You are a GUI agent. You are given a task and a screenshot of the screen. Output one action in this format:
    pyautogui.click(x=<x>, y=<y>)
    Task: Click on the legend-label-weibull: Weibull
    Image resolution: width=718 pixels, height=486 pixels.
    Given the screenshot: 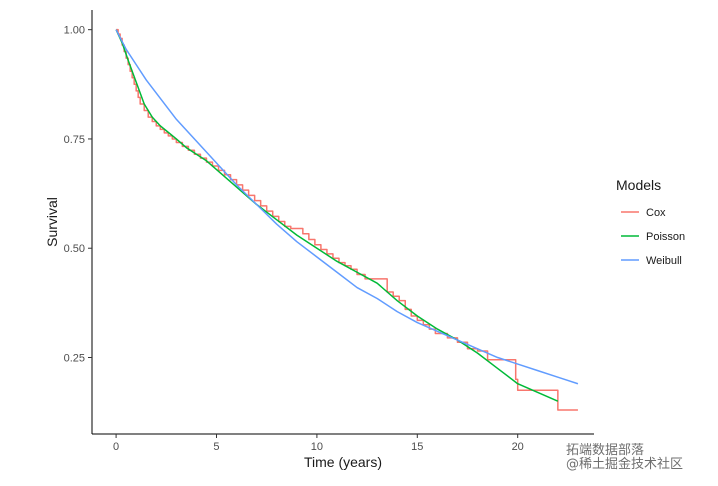 What is the action you would take?
    pyautogui.click(x=664, y=261)
    